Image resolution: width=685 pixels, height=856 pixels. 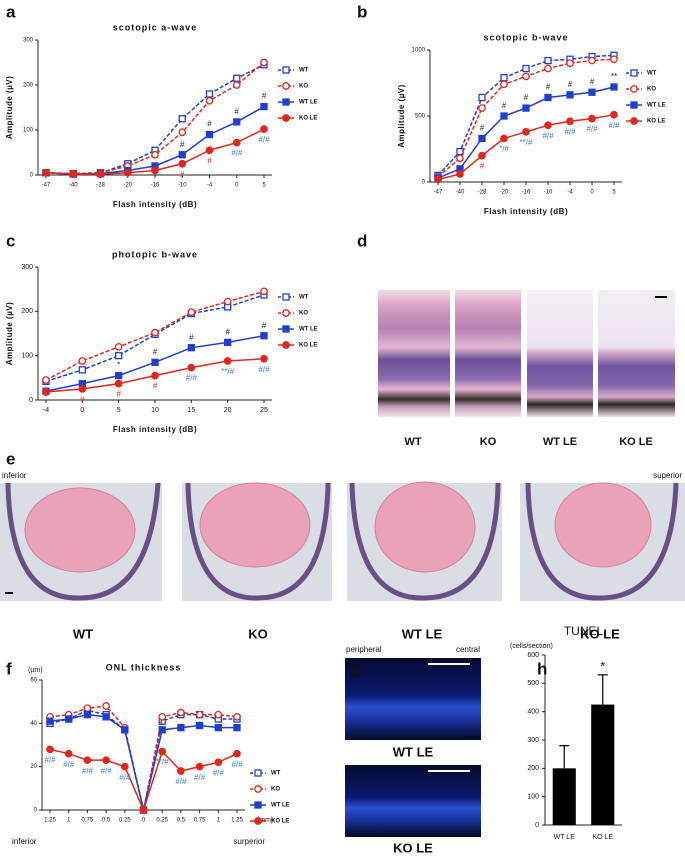 I want to click on legend-label: KO, so click(x=303, y=314).